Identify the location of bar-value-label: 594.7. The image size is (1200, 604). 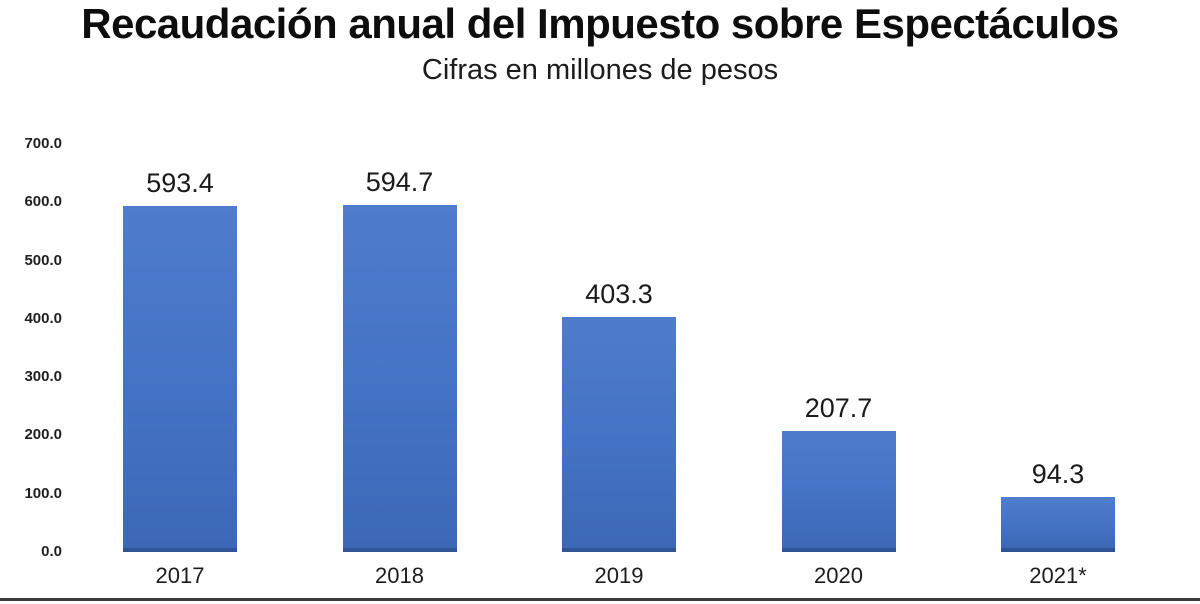
(399, 182).